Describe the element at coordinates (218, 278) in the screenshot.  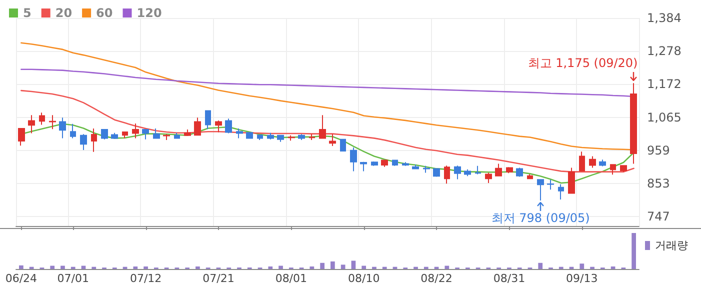
I see `x-tick-label: 07/21` at that location.